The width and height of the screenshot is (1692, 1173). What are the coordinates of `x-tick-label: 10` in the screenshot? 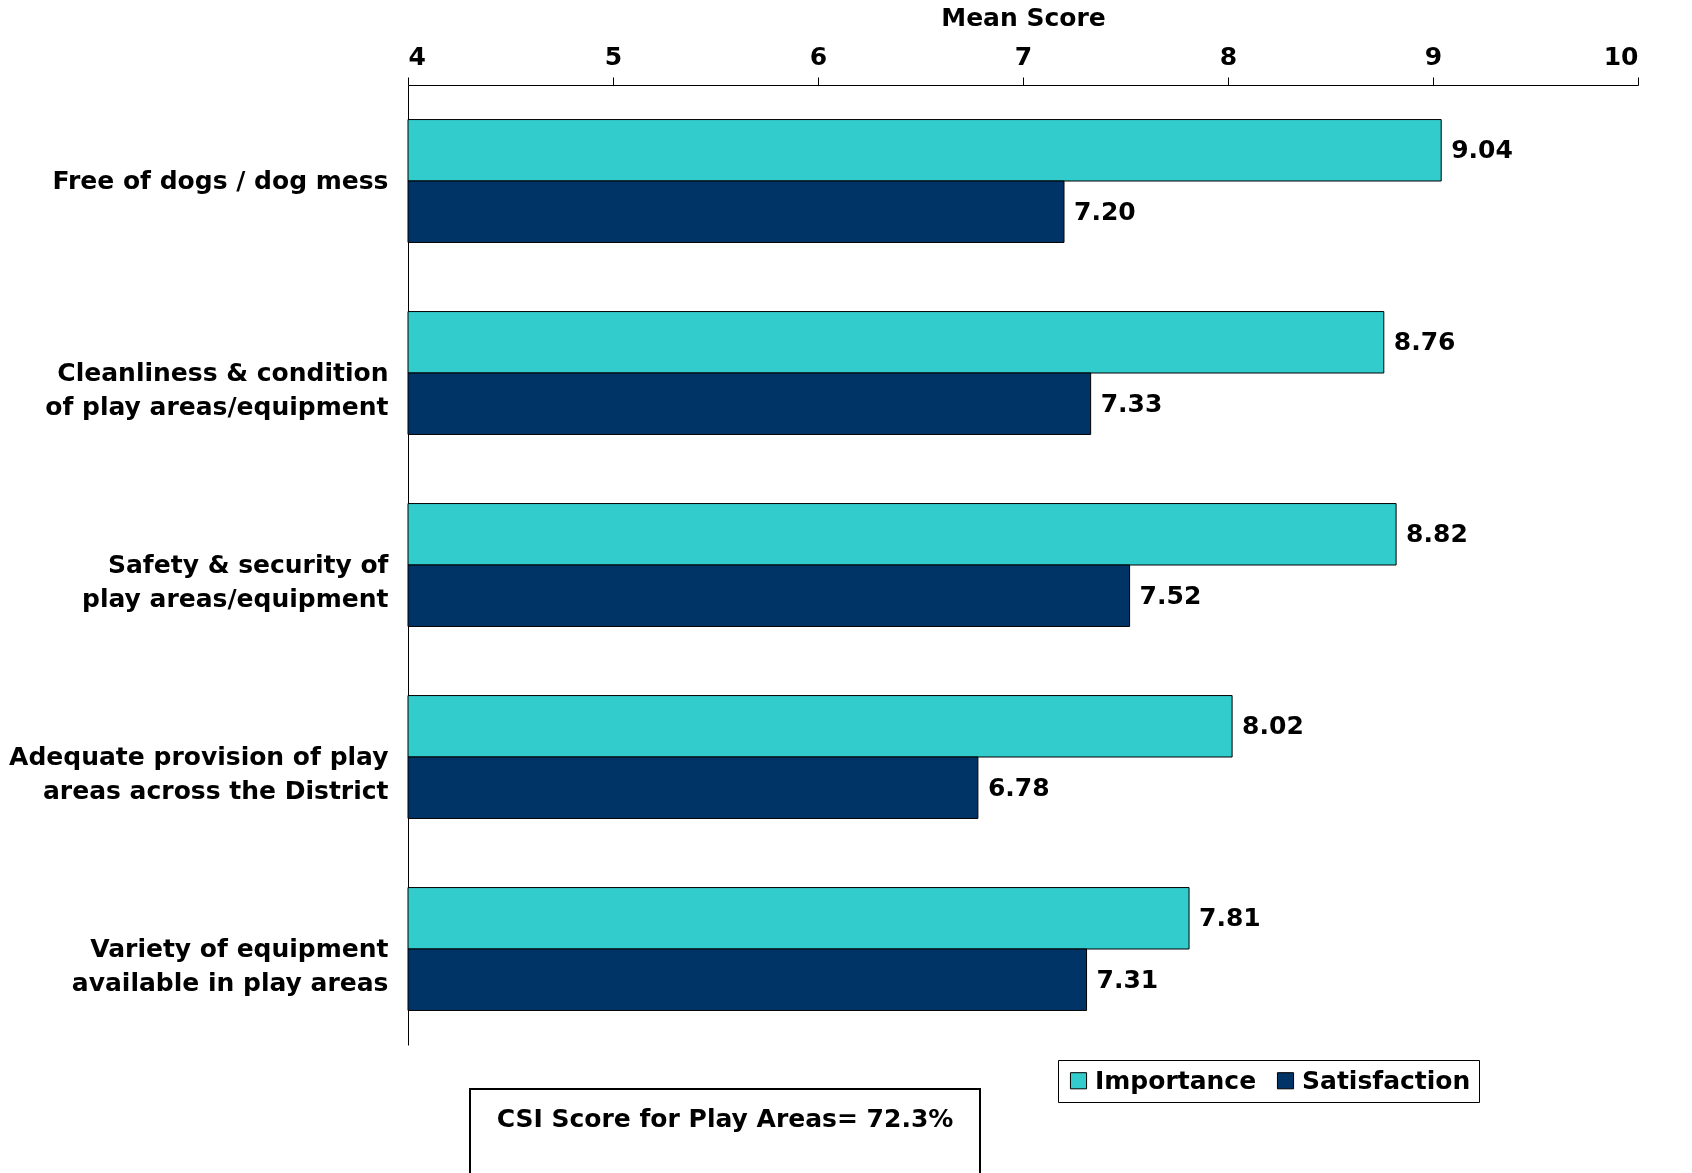 It's located at (1621, 56).